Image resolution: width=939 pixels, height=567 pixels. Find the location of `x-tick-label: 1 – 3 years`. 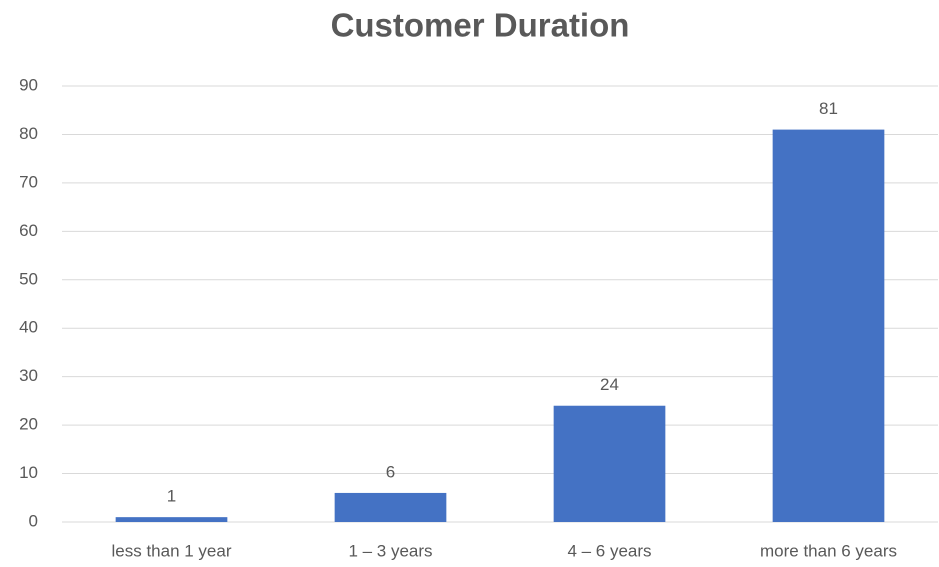

x-tick-label: 1 – 3 years is located at coordinates (390, 550).